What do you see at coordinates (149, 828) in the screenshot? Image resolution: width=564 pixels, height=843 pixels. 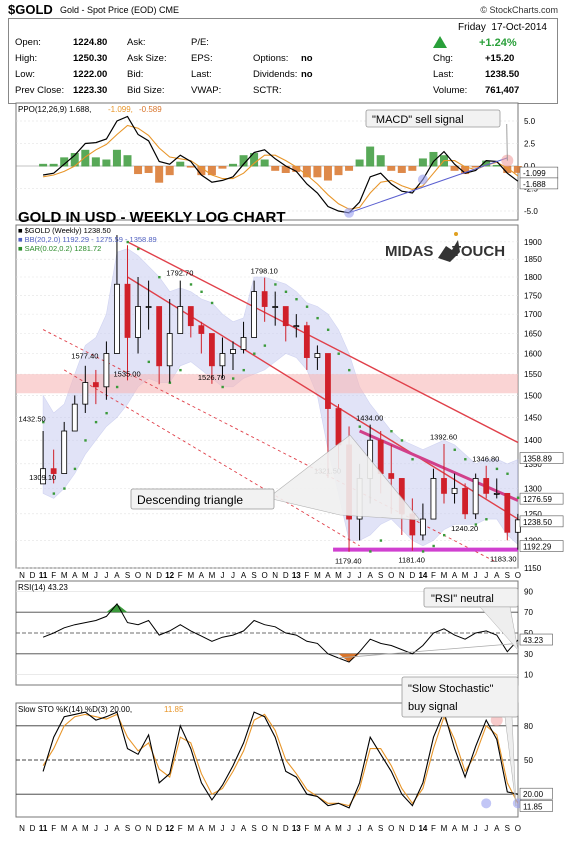 I see `sto-x-axis-label: N` at bounding box center [149, 828].